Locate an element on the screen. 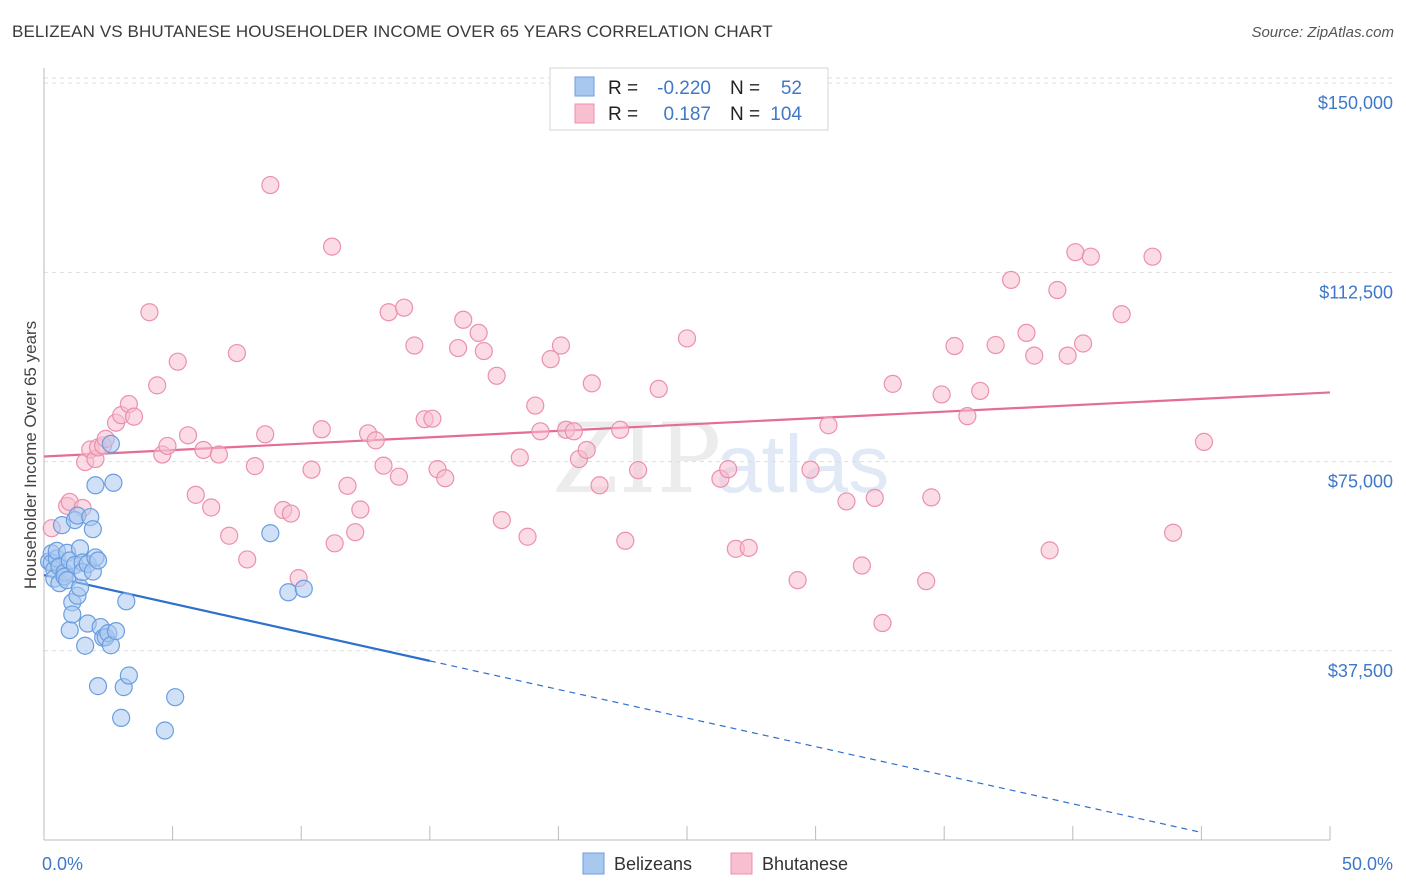  legend-swatch-blue is located at coordinates (584, 86).